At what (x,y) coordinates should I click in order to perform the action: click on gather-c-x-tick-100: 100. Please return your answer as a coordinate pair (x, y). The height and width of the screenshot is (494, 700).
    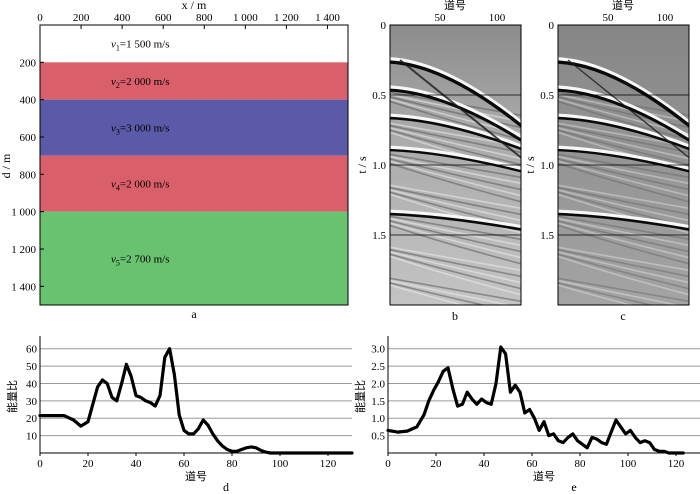
    Looking at the image, I should click on (665, 18).